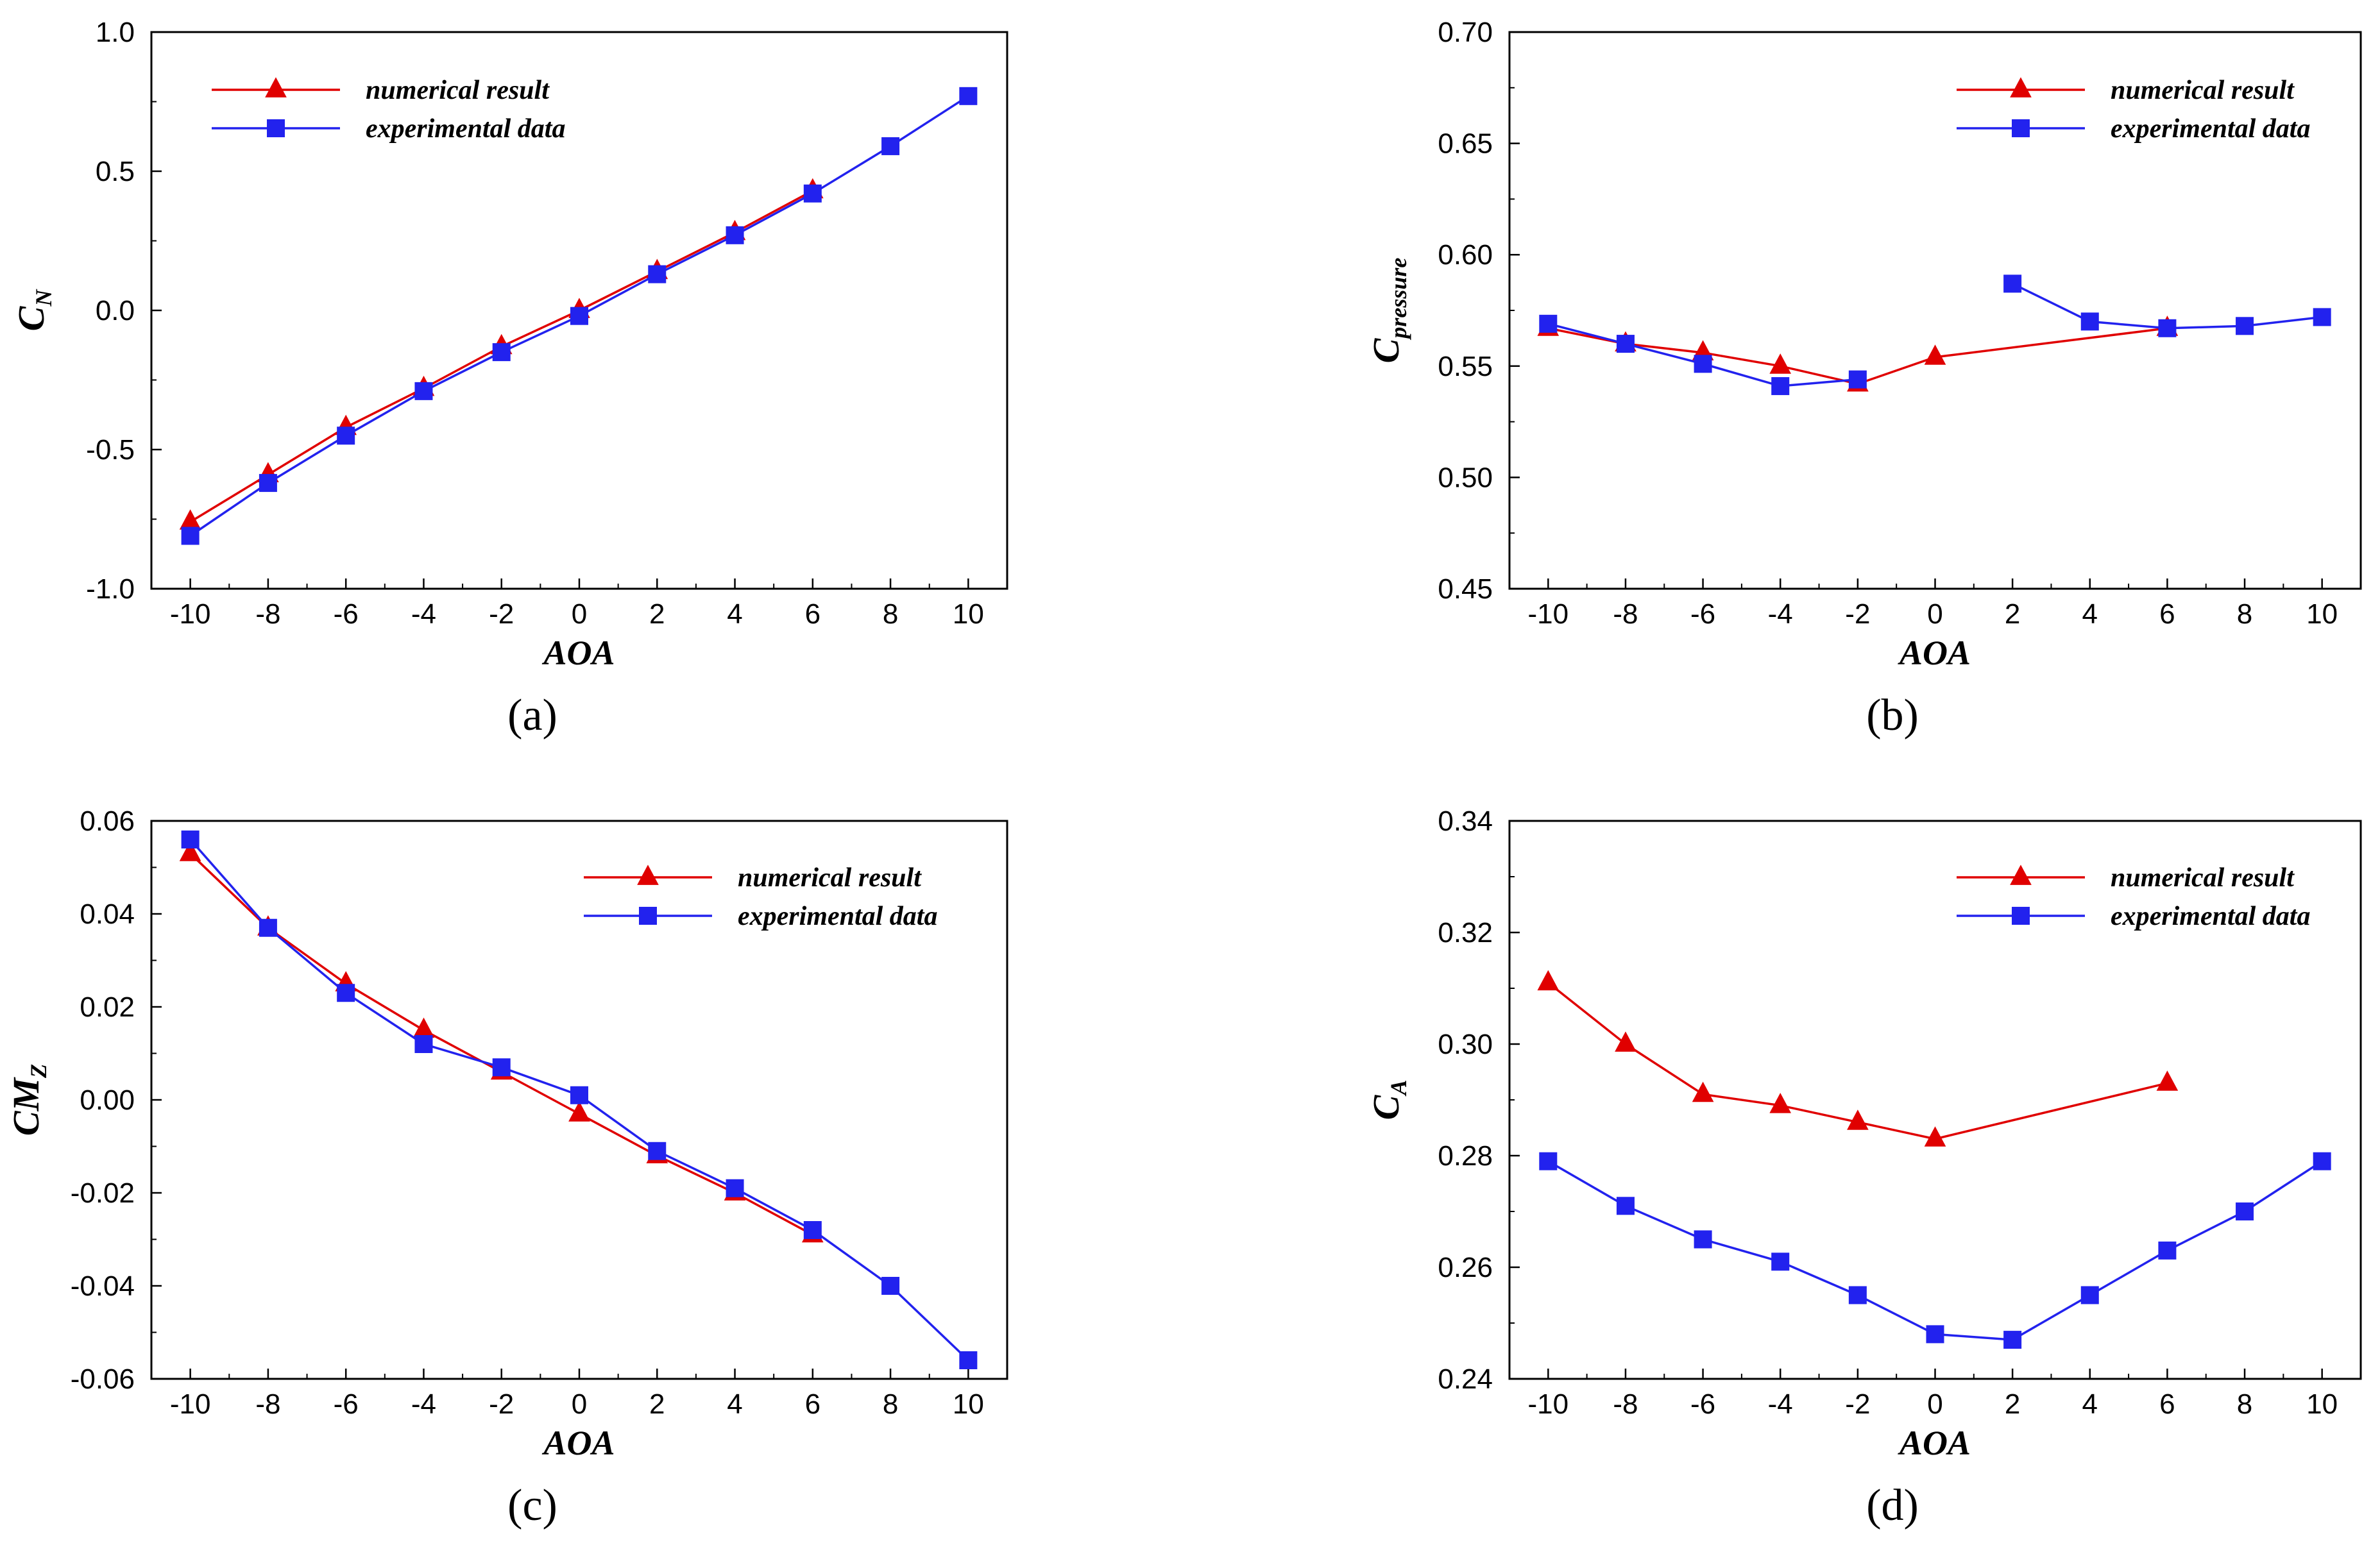 The image size is (2380, 1552). I want to click on panel-label: (a), so click(532, 715).